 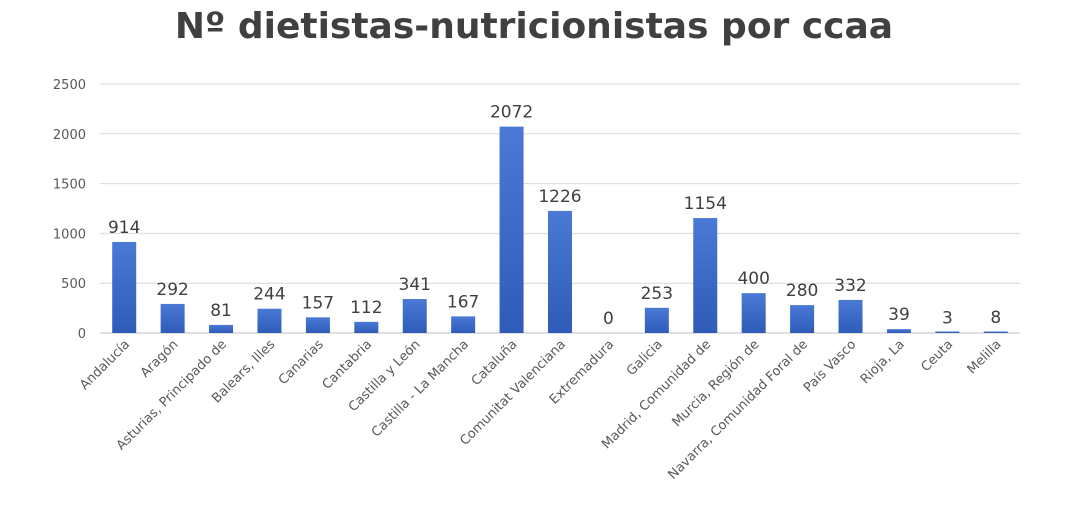 I want to click on data-label: 81, so click(x=221, y=311).